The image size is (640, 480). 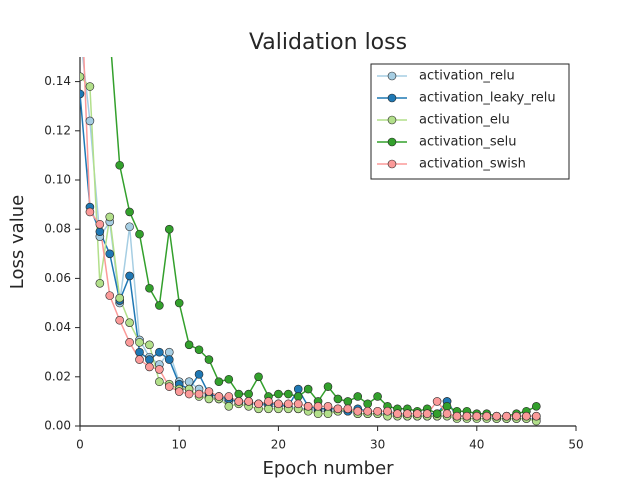 I want to click on chart-title: Validation loss, so click(x=328, y=42).